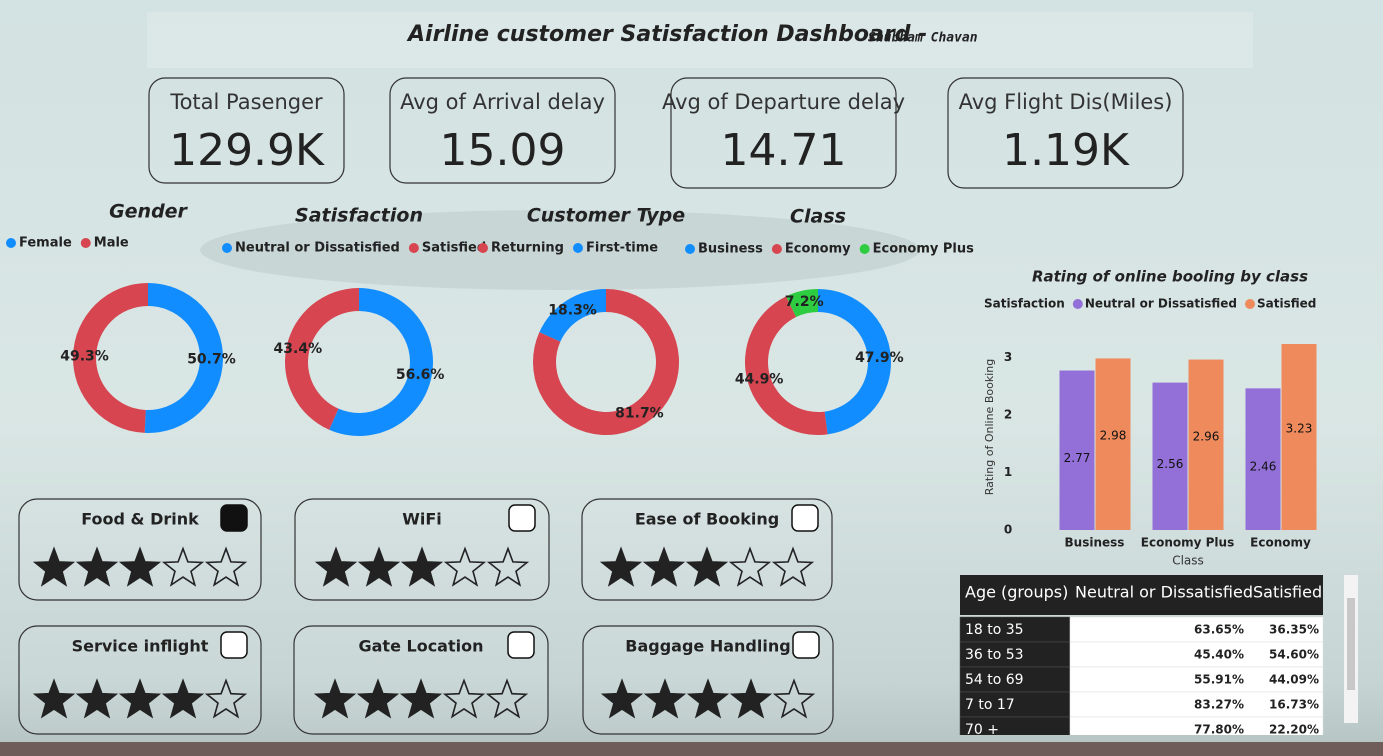 The width and height of the screenshot is (1383, 756). I want to click on row-head-bg, so click(1015, 629).